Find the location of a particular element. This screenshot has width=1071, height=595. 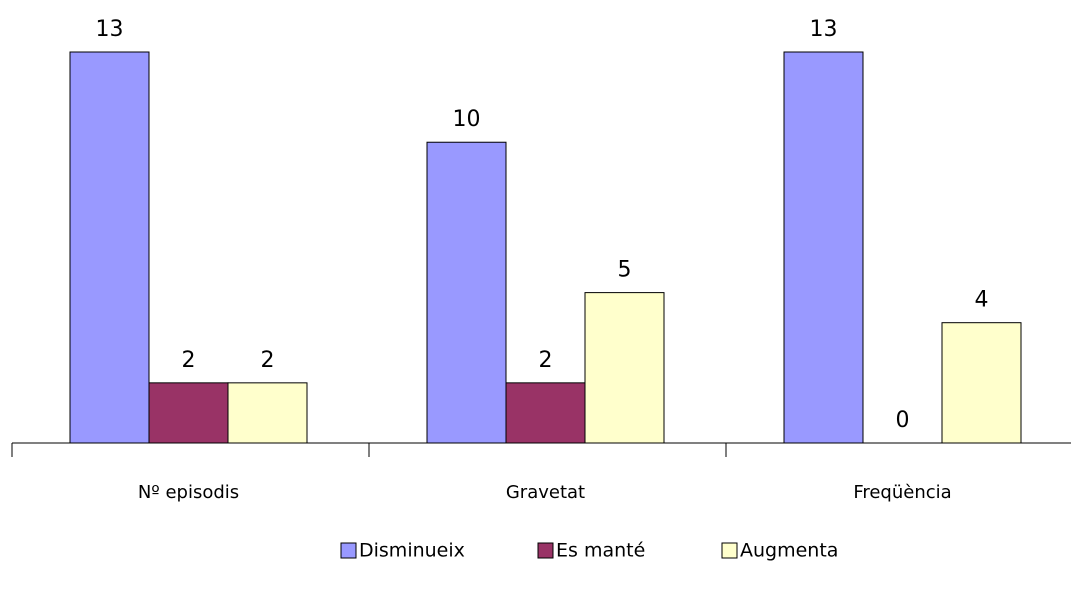

x-tick-label: Gravetat is located at coordinates (545, 492).